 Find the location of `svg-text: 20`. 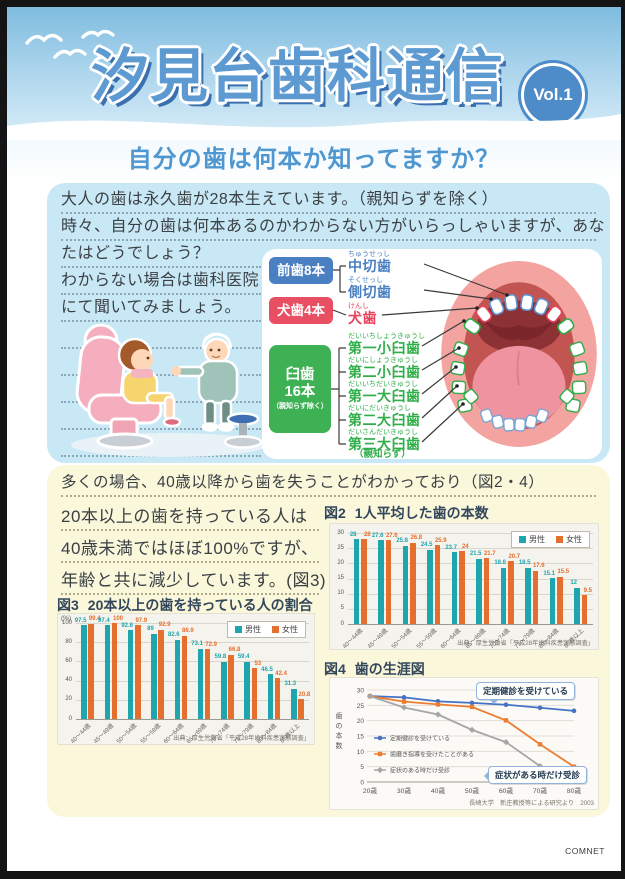

svg-text: 20 is located at coordinates (361, 721).